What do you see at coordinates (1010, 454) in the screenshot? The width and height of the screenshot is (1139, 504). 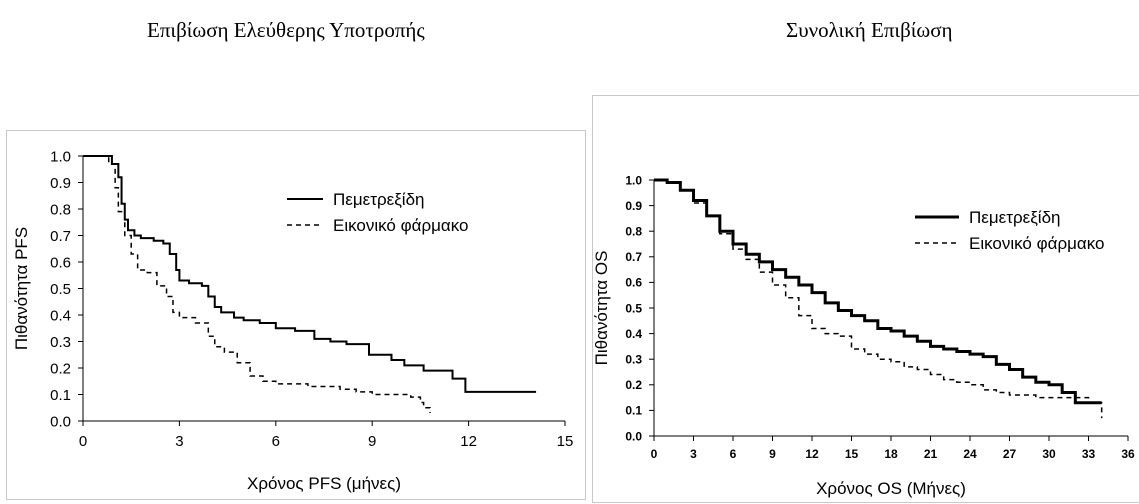 I see `os-x-tick-label: 27` at bounding box center [1010, 454].